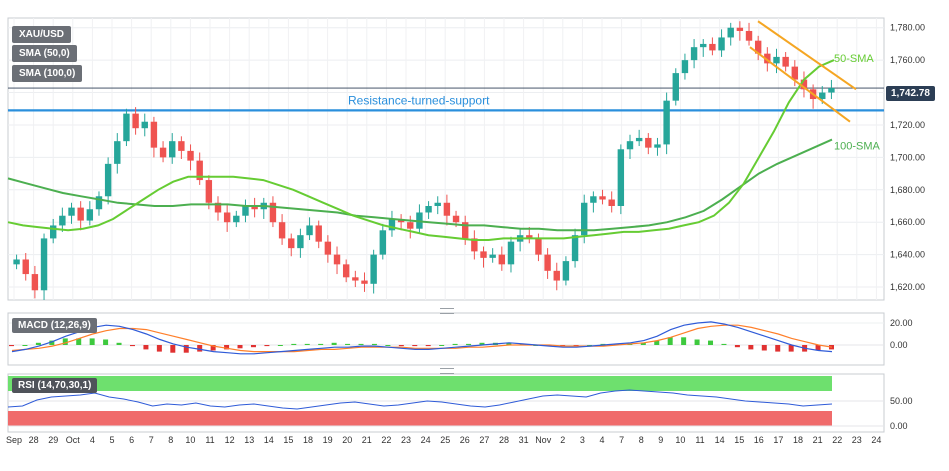 This screenshot has height=471, width=949. What do you see at coordinates (447, 311) in the screenshot?
I see `pane-resize-handle-macd` at bounding box center [447, 311].